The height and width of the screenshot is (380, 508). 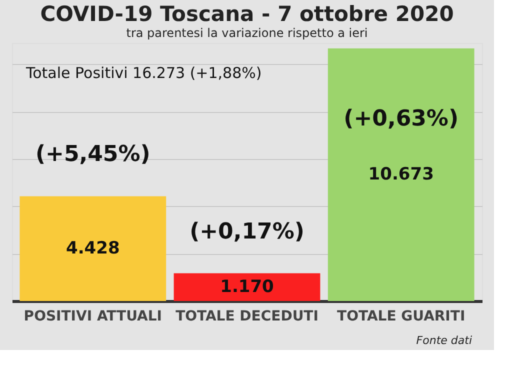 I want to click on annotation: (+0,17%), so click(x=247, y=231).